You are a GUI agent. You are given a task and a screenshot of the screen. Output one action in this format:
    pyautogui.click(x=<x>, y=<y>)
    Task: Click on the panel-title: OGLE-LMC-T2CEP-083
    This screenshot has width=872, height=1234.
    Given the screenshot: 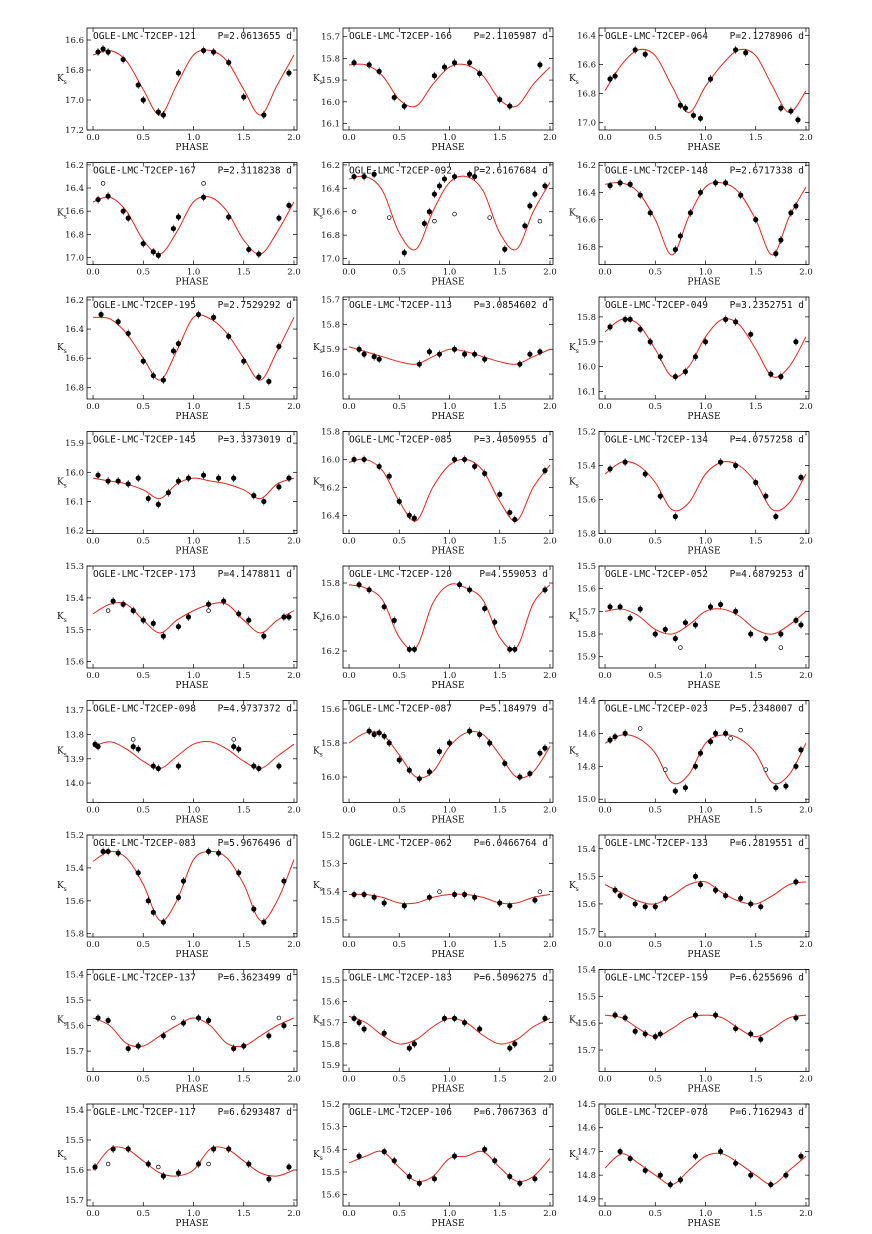 What is the action you would take?
    pyautogui.click(x=144, y=843)
    